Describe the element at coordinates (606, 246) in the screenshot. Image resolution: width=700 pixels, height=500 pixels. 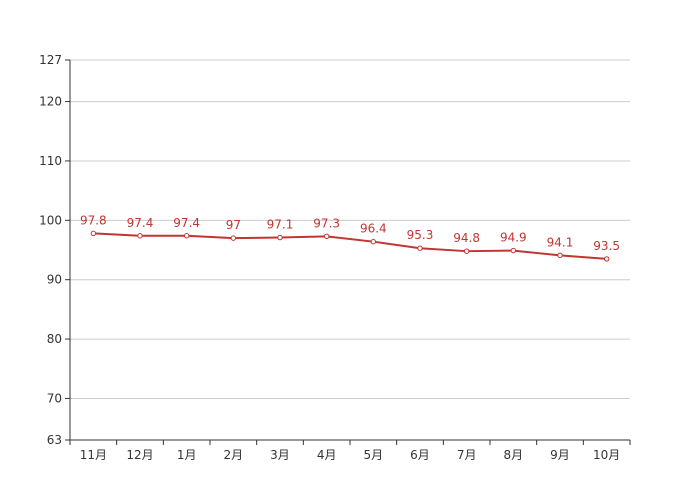
I see `data-label-11: 93.5` at that location.